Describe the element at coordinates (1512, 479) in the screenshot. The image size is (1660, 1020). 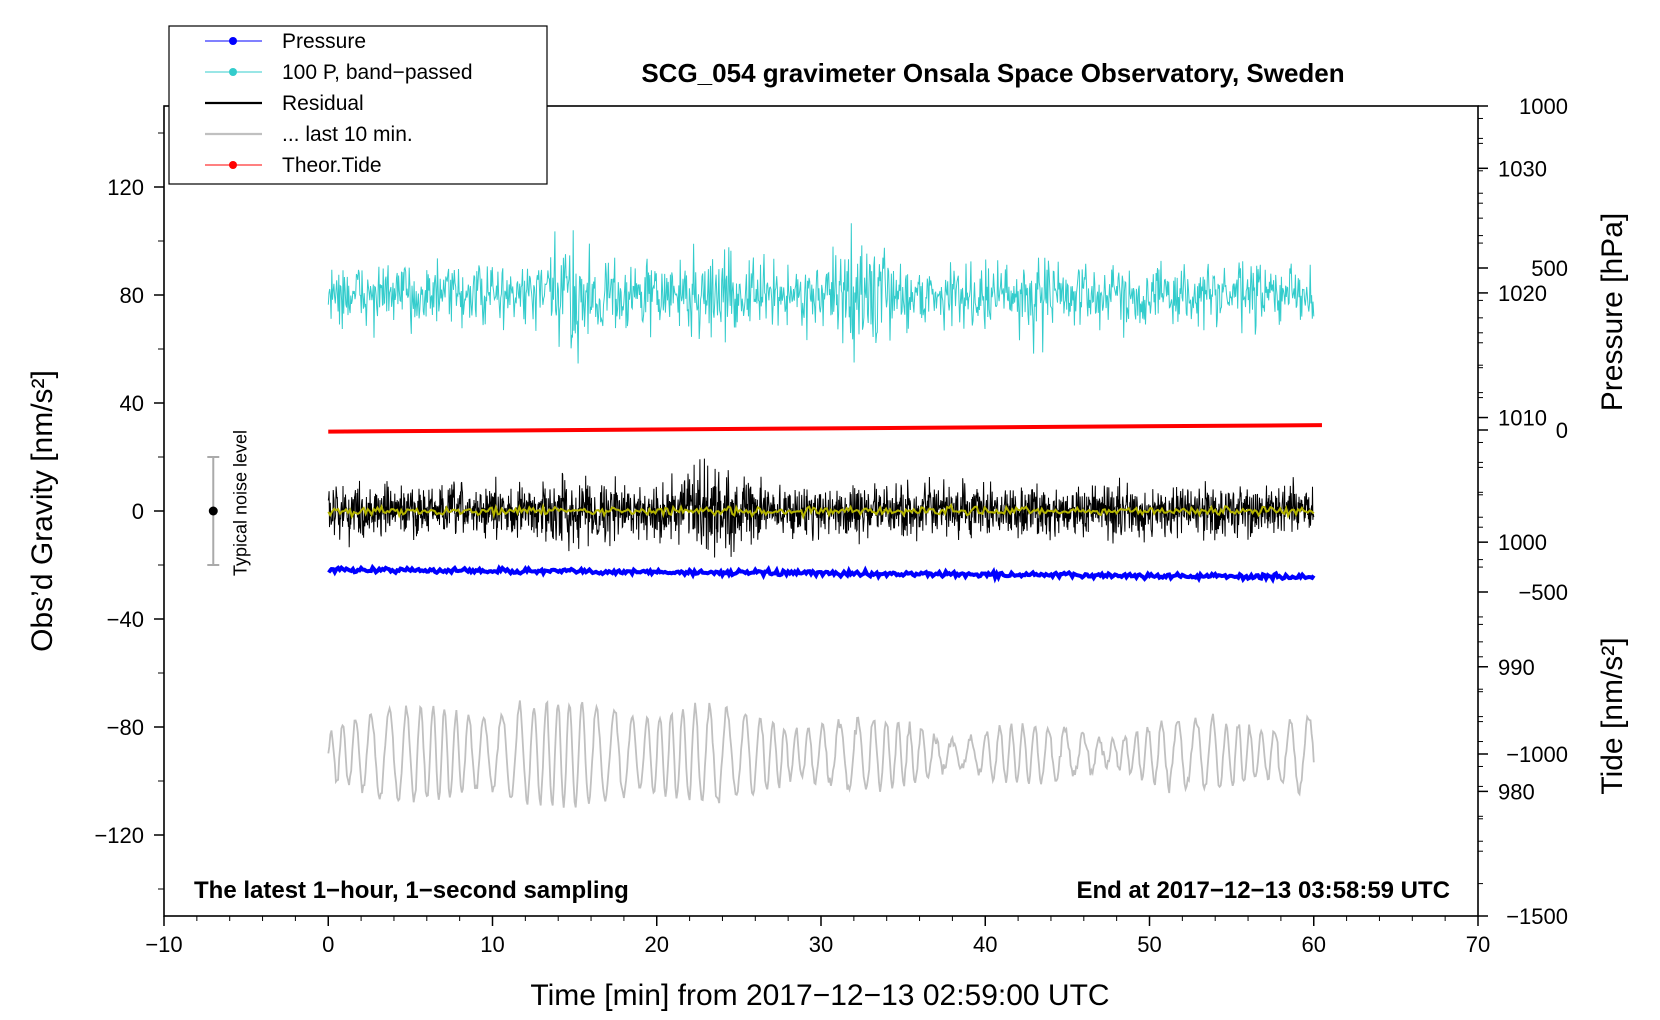
I see `y-axis-pressure: 1030 1020 1010 1000 990 980` at that location.